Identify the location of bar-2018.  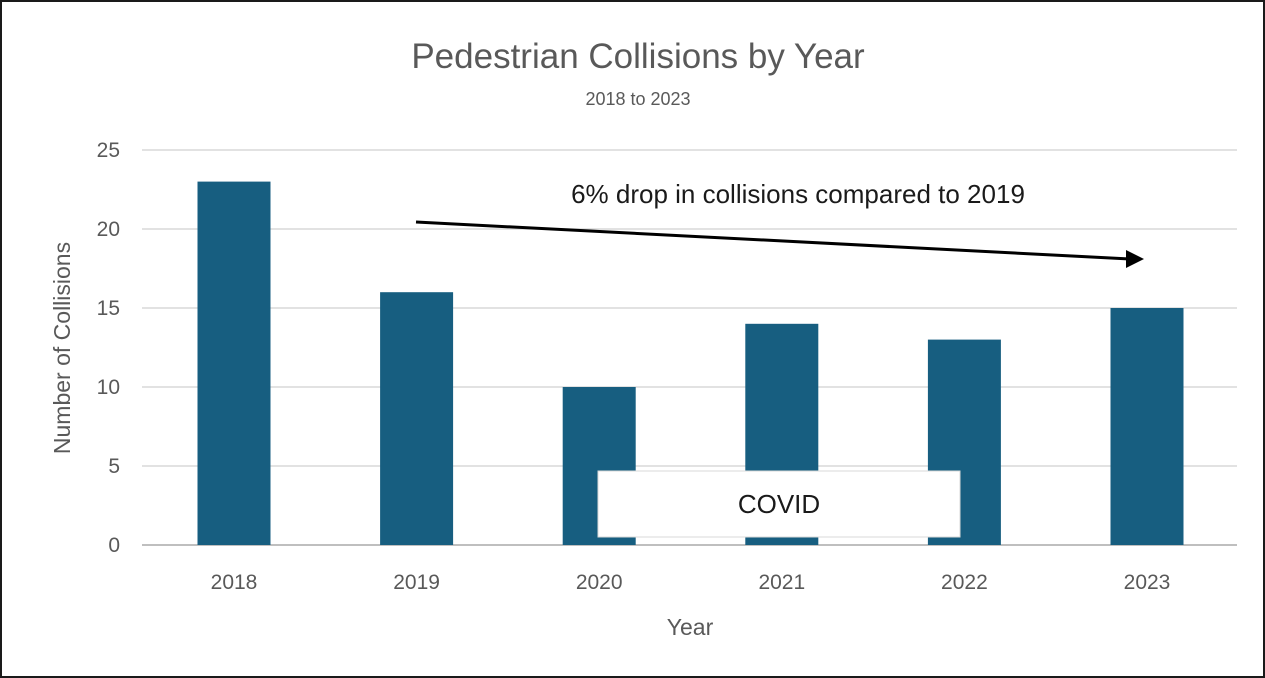
(234, 363).